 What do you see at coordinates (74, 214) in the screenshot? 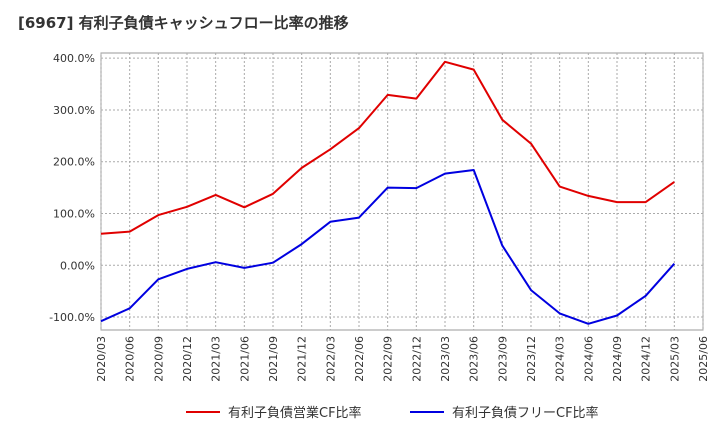
I see `y-tick-label: 100.0%` at bounding box center [74, 214].